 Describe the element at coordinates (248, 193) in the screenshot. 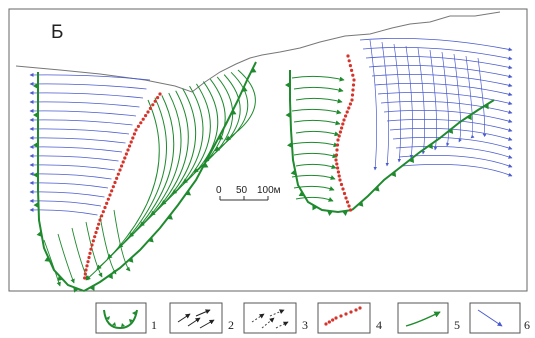

I see `scale-bar: 0 50 100м` at that location.